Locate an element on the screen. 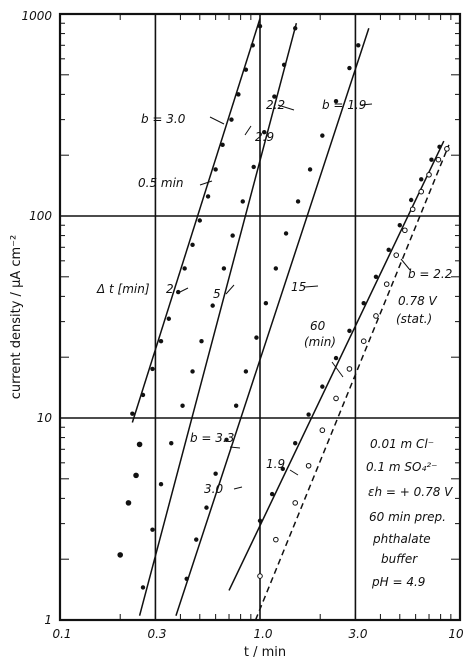  annotation: pH = 4.9 is located at coordinates (398, 582).